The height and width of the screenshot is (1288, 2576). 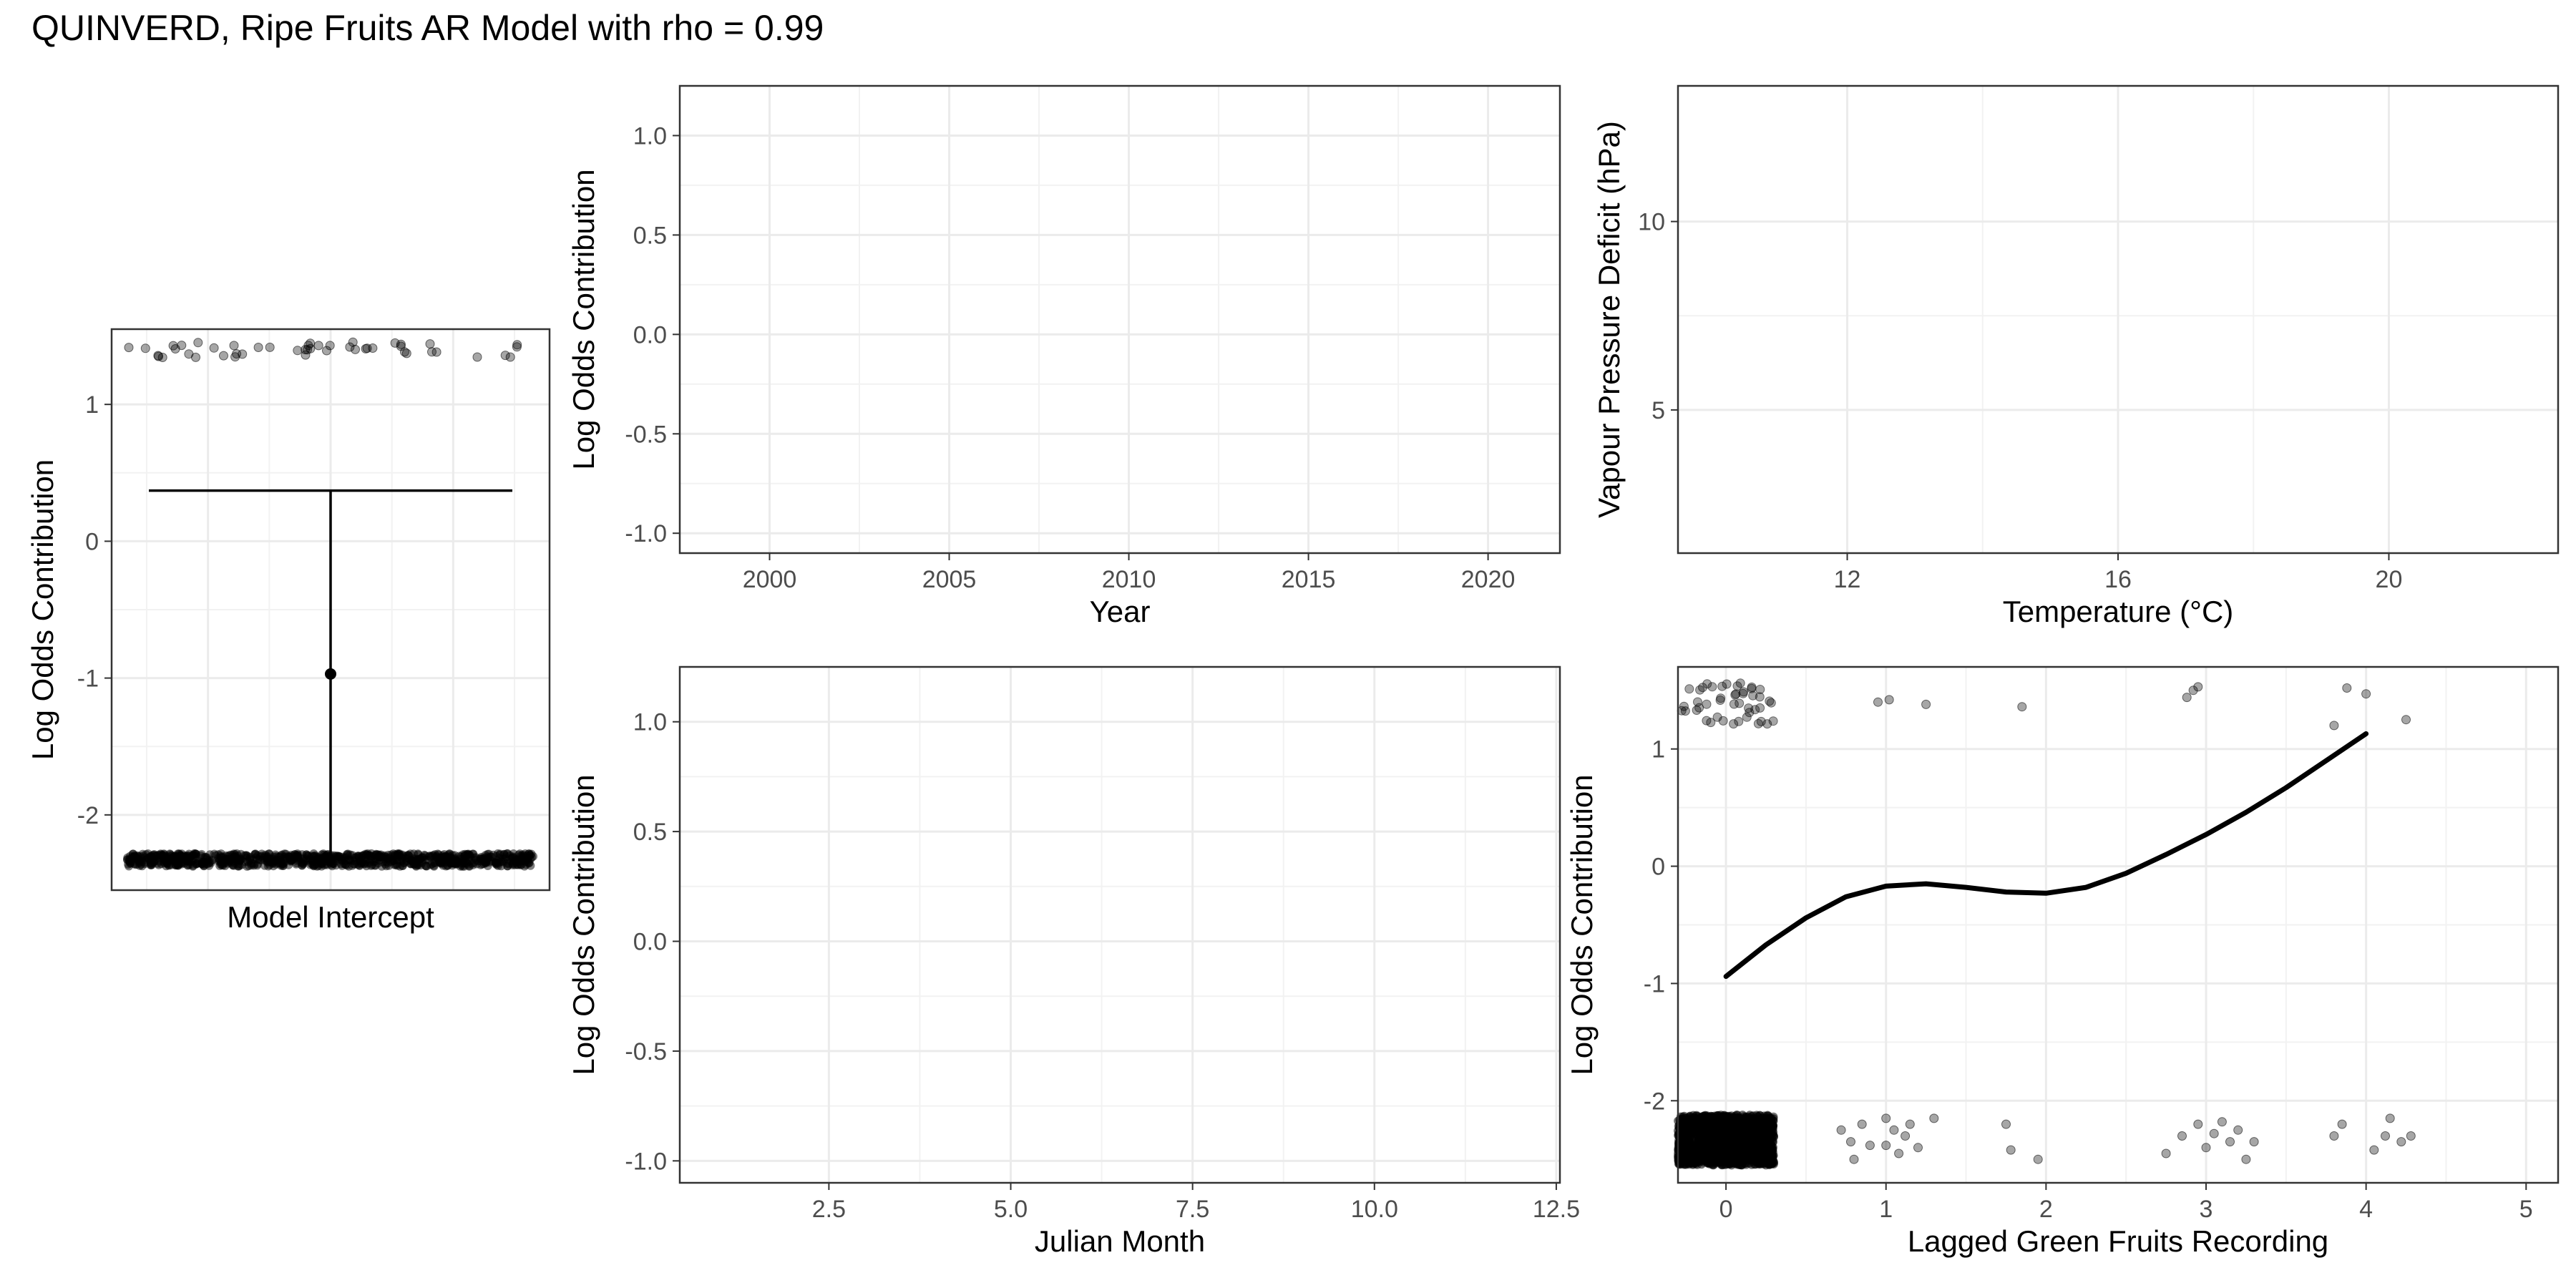 I want to click on tick-label-y: 5, so click(x=1658, y=410).